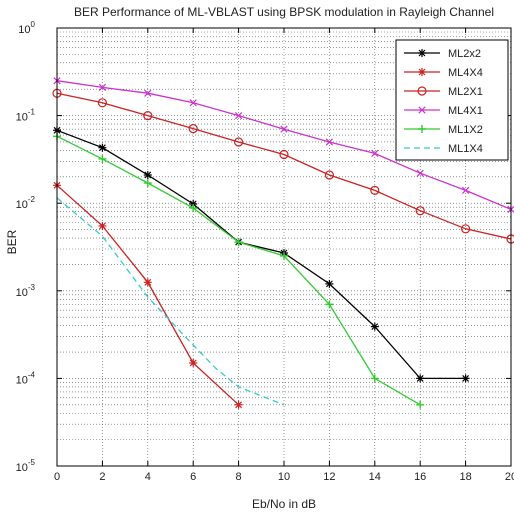 The image size is (514, 514). I want to click on legend-label-ml1x2: ML1X2, so click(465, 130).